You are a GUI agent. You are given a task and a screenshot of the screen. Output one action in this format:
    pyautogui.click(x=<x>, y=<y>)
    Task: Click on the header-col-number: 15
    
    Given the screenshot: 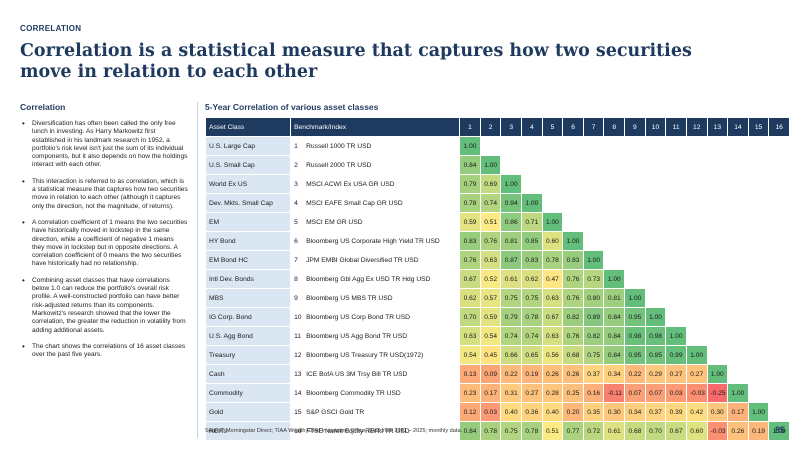 What is the action you would take?
    pyautogui.click(x=758, y=127)
    